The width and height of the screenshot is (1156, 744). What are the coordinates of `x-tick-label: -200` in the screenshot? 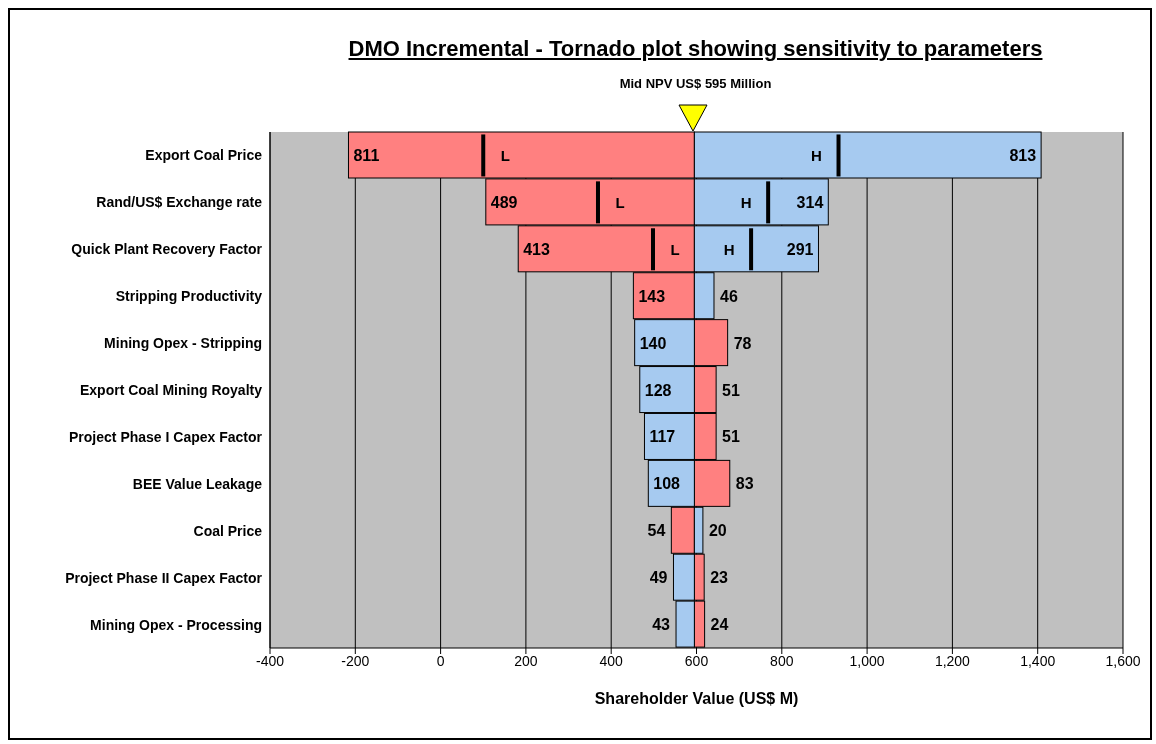 It's located at (355, 660).